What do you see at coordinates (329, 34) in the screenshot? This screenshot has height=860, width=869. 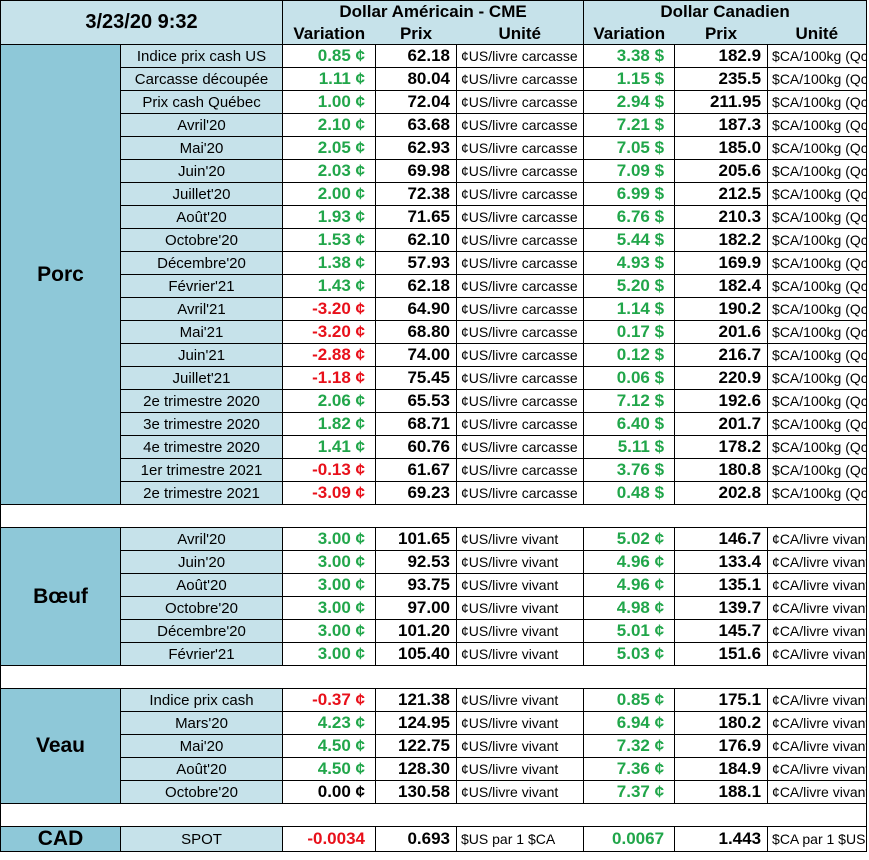 I see `usd-col-variation: Variation` at bounding box center [329, 34].